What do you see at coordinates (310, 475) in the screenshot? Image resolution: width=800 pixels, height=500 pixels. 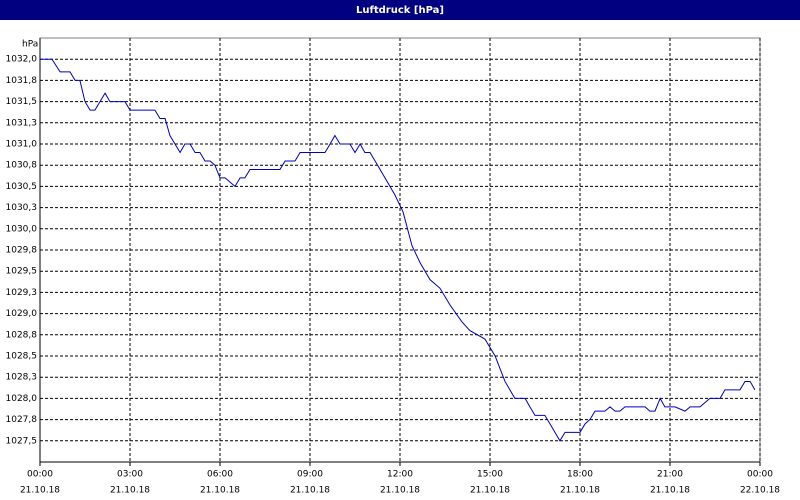 I see `x-tick-label: 09:00` at bounding box center [310, 475].